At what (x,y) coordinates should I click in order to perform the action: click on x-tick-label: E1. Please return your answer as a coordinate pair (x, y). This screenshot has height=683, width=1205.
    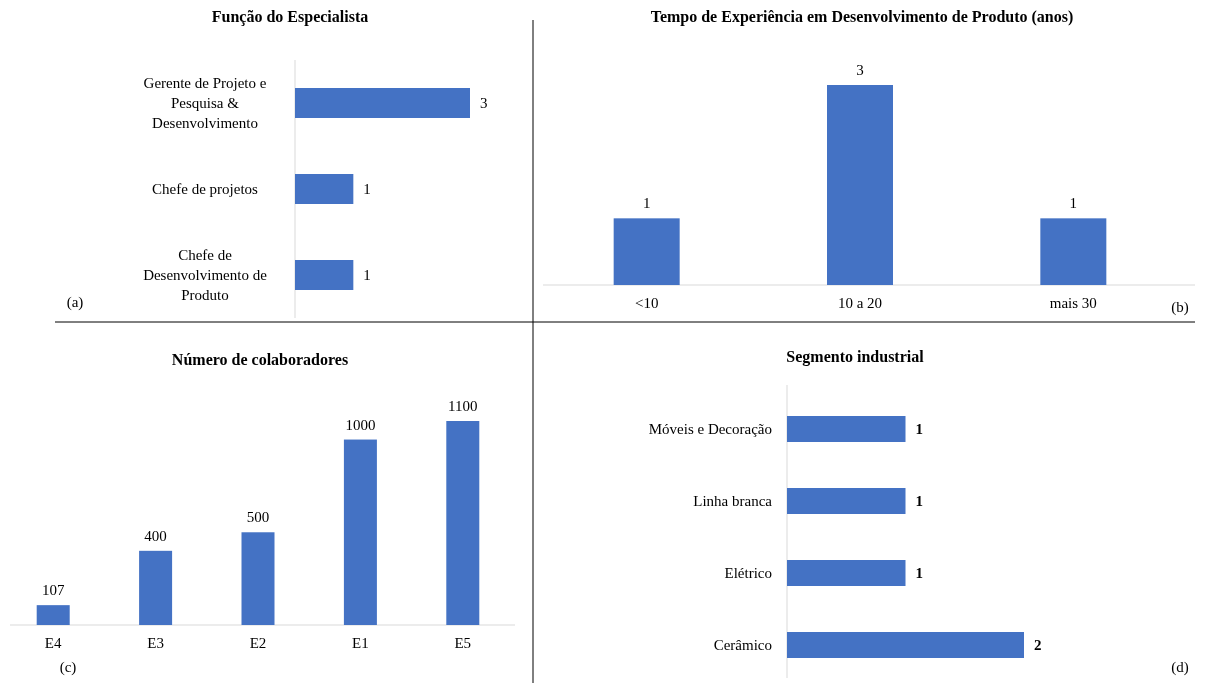
    Looking at the image, I should click on (360, 643).